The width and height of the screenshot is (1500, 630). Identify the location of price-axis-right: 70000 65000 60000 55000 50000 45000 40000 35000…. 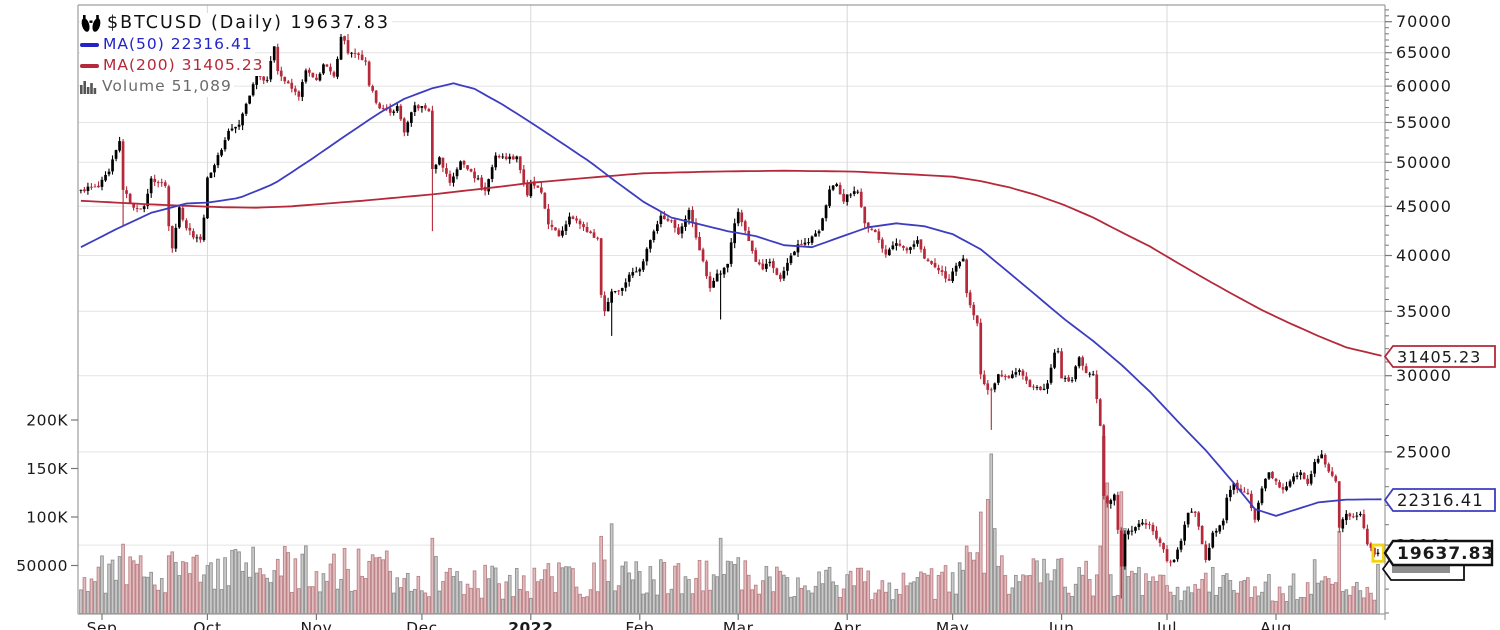
(1418, 311).